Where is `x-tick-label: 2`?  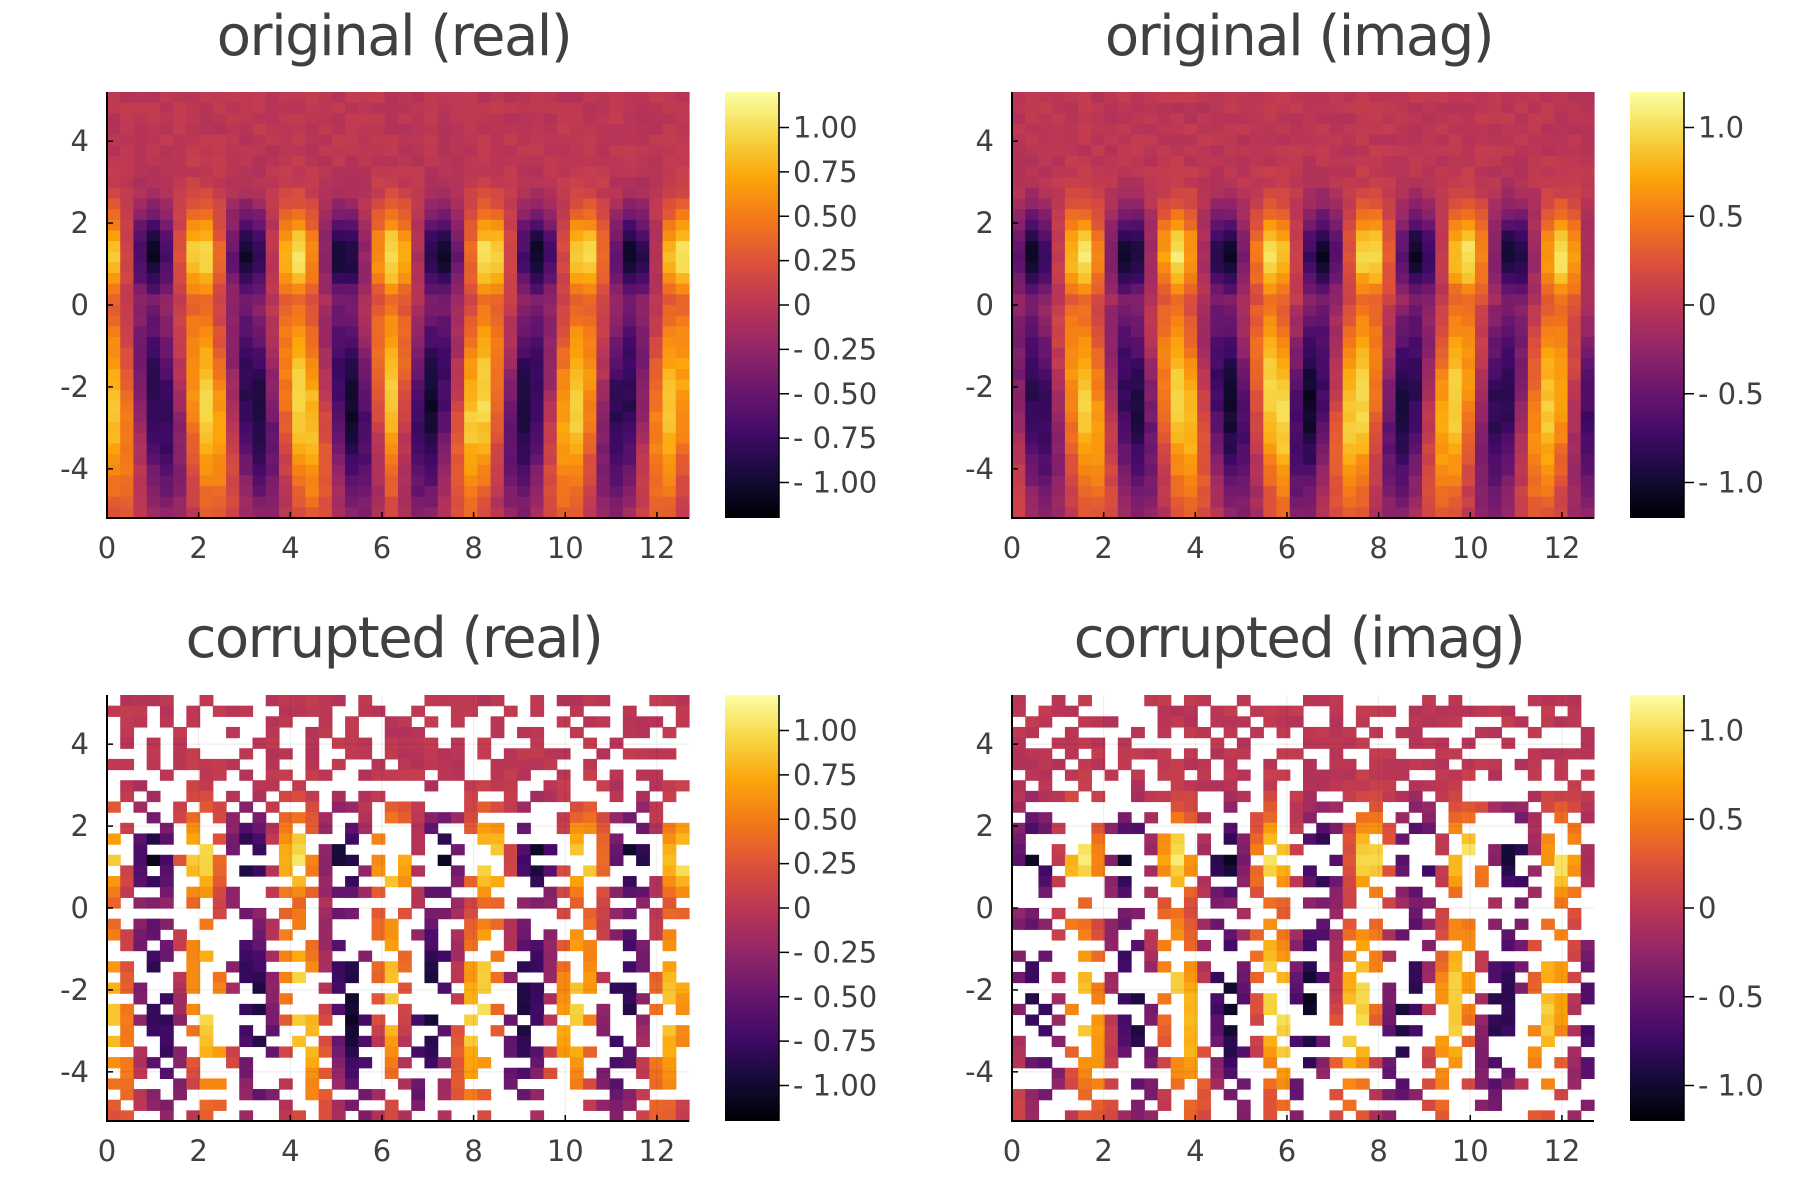 x-tick-label: 2 is located at coordinates (1103, 548).